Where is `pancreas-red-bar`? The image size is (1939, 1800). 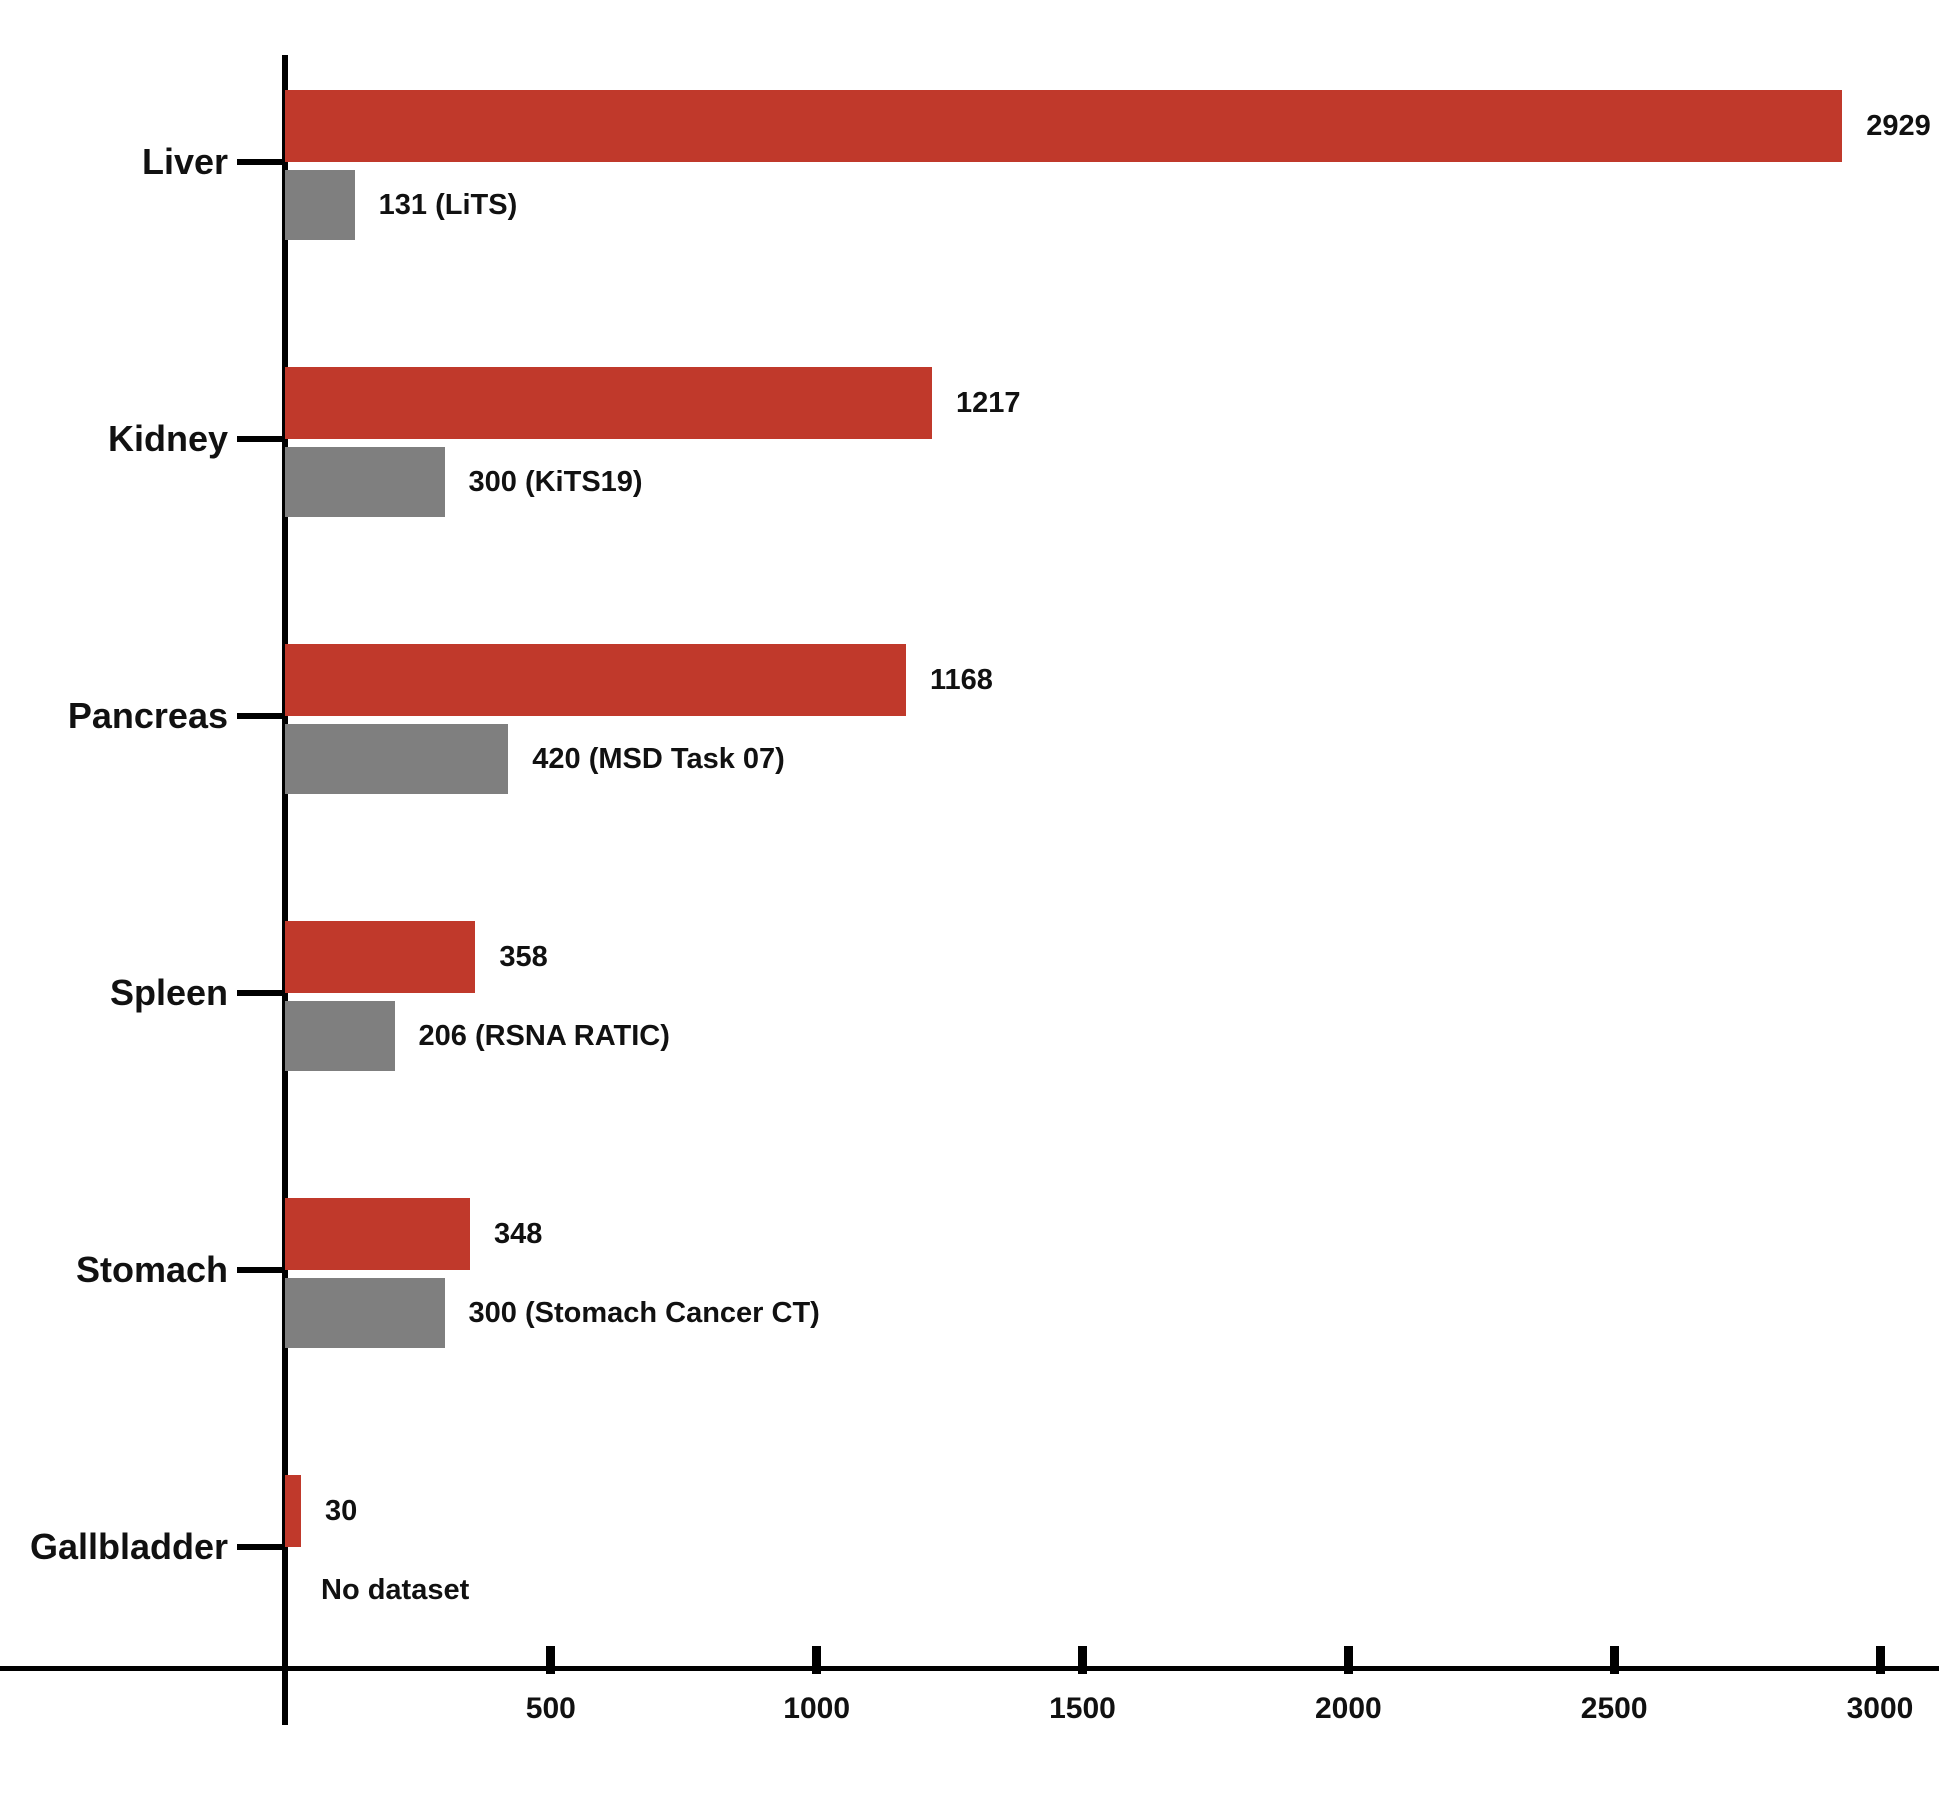 pancreas-red-bar is located at coordinates (595, 680).